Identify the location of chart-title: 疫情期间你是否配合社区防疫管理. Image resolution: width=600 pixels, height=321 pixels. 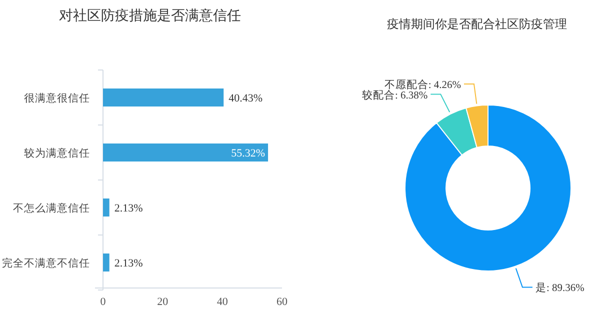
(477, 24).